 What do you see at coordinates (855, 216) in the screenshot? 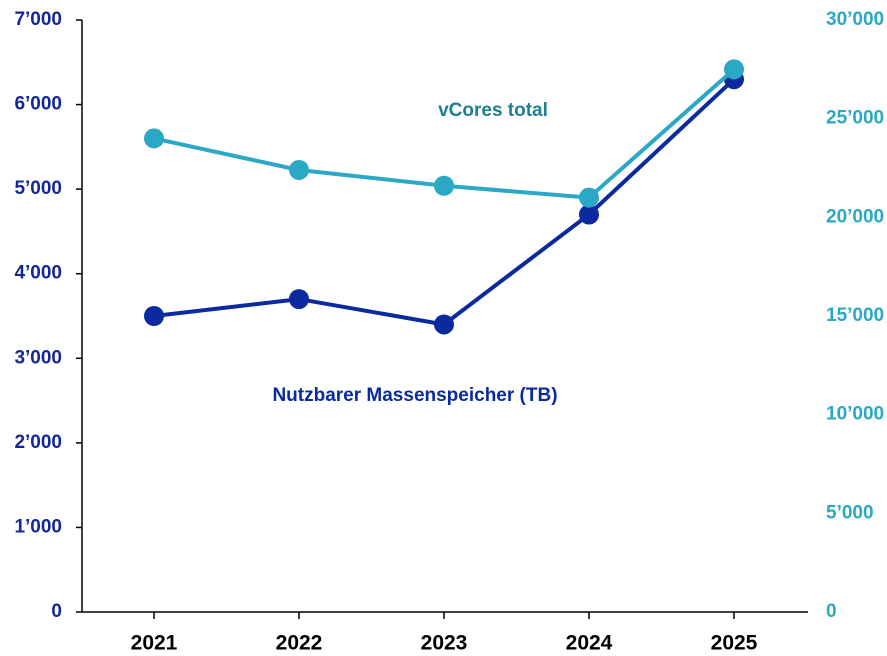
I see `y2-tick-label: 20’000` at bounding box center [855, 216].